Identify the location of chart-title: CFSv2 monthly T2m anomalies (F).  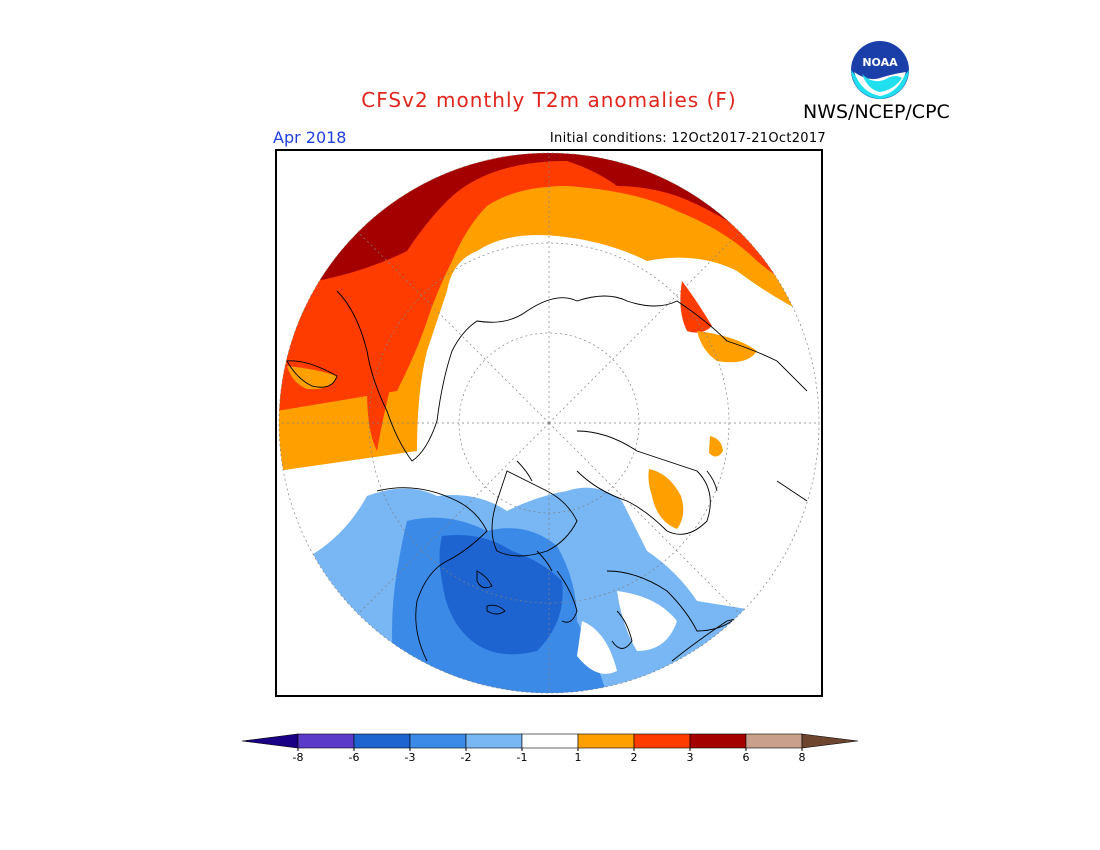
(549, 100).